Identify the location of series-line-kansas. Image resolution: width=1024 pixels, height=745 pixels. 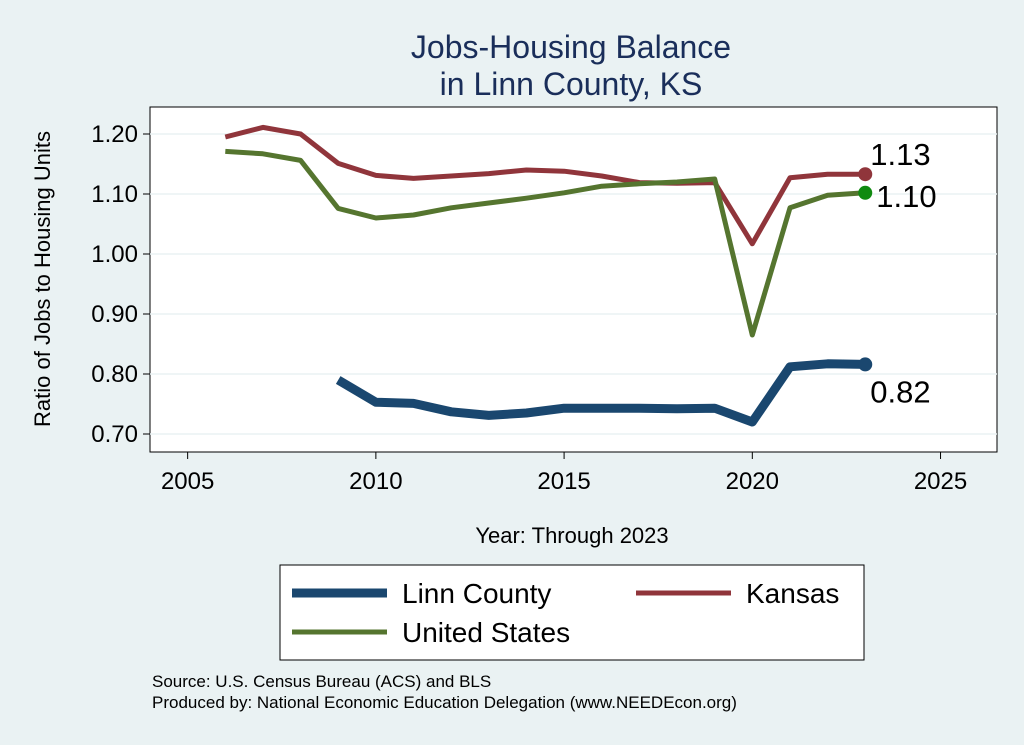
(545, 185).